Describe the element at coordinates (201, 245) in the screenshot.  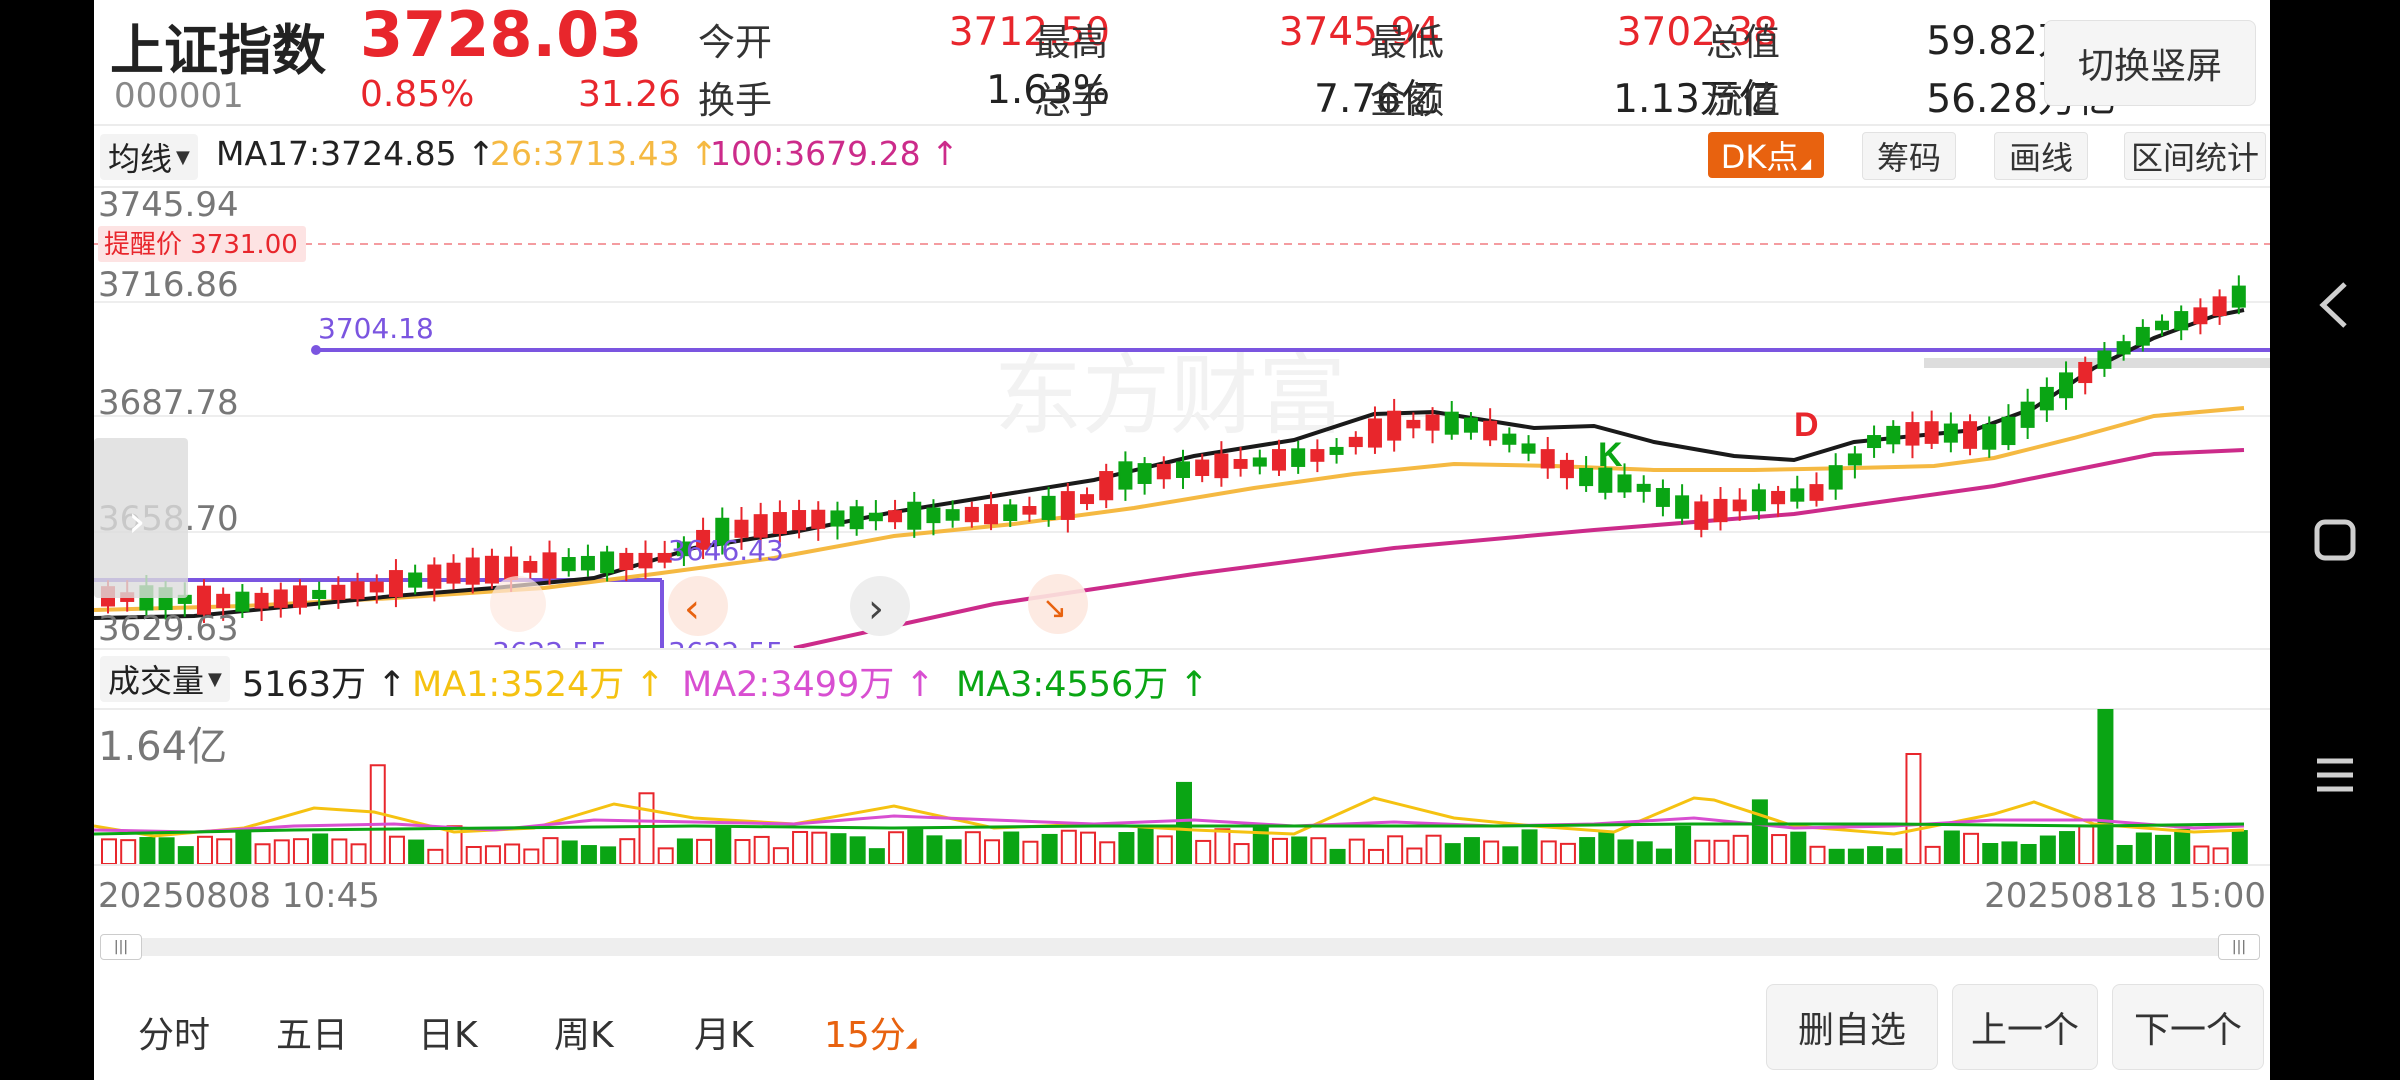
I see `alert-label: 提醒价 3731.00` at that location.